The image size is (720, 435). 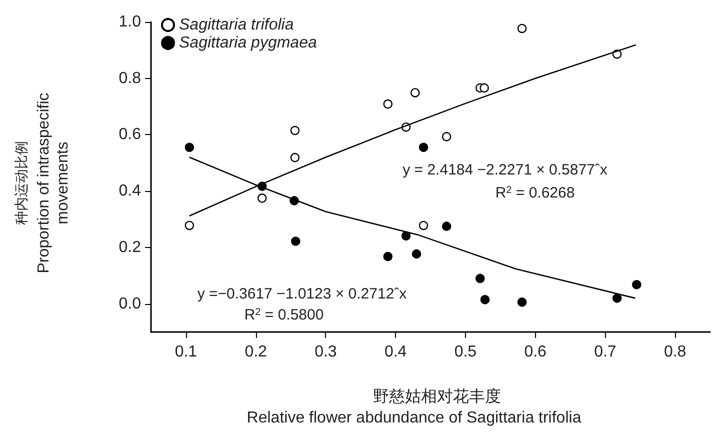 I want to click on x-tick-label: 0.5, so click(x=465, y=352).